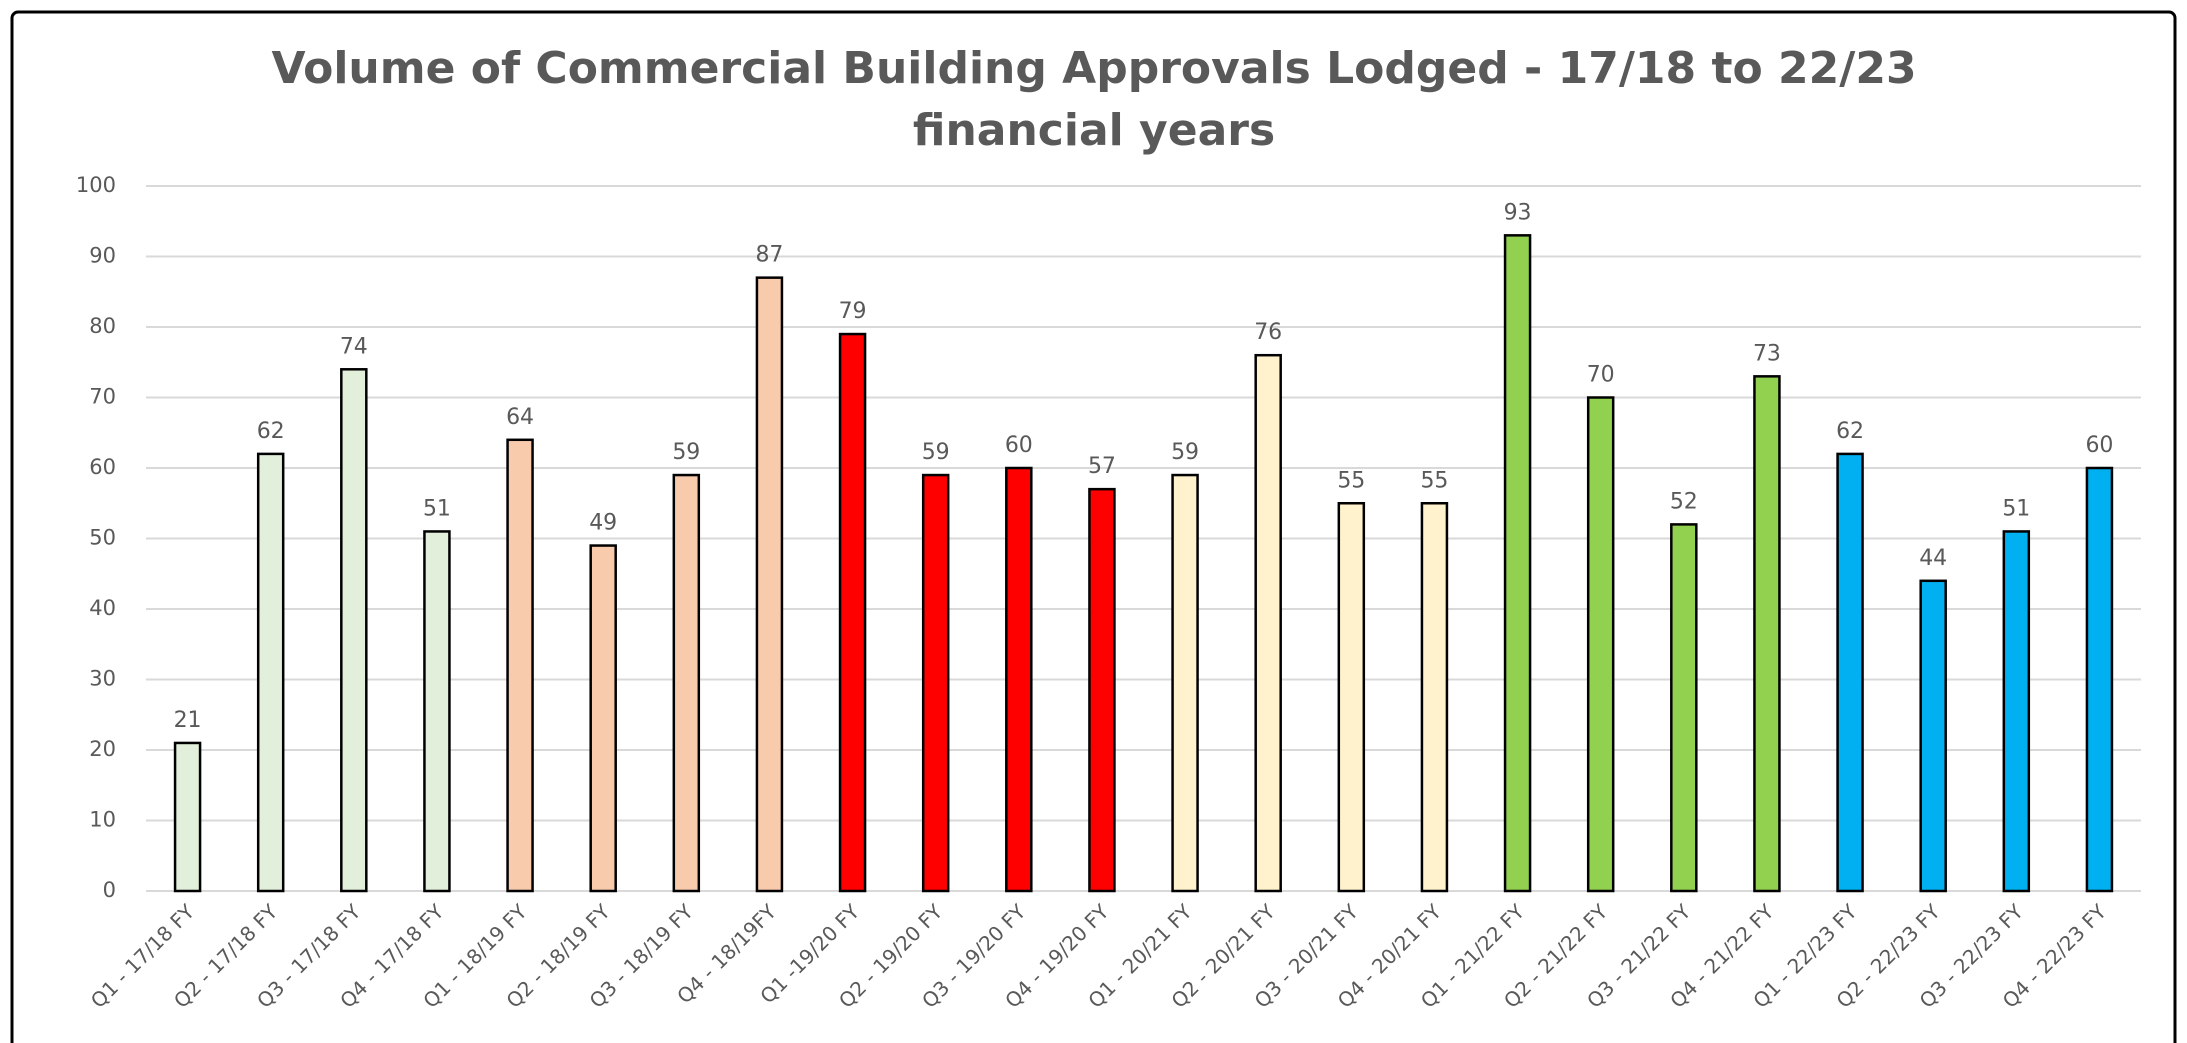 This screenshot has height=1043, width=2187. Describe the element at coordinates (354, 346) in the screenshot. I see `data-label: 74` at that location.